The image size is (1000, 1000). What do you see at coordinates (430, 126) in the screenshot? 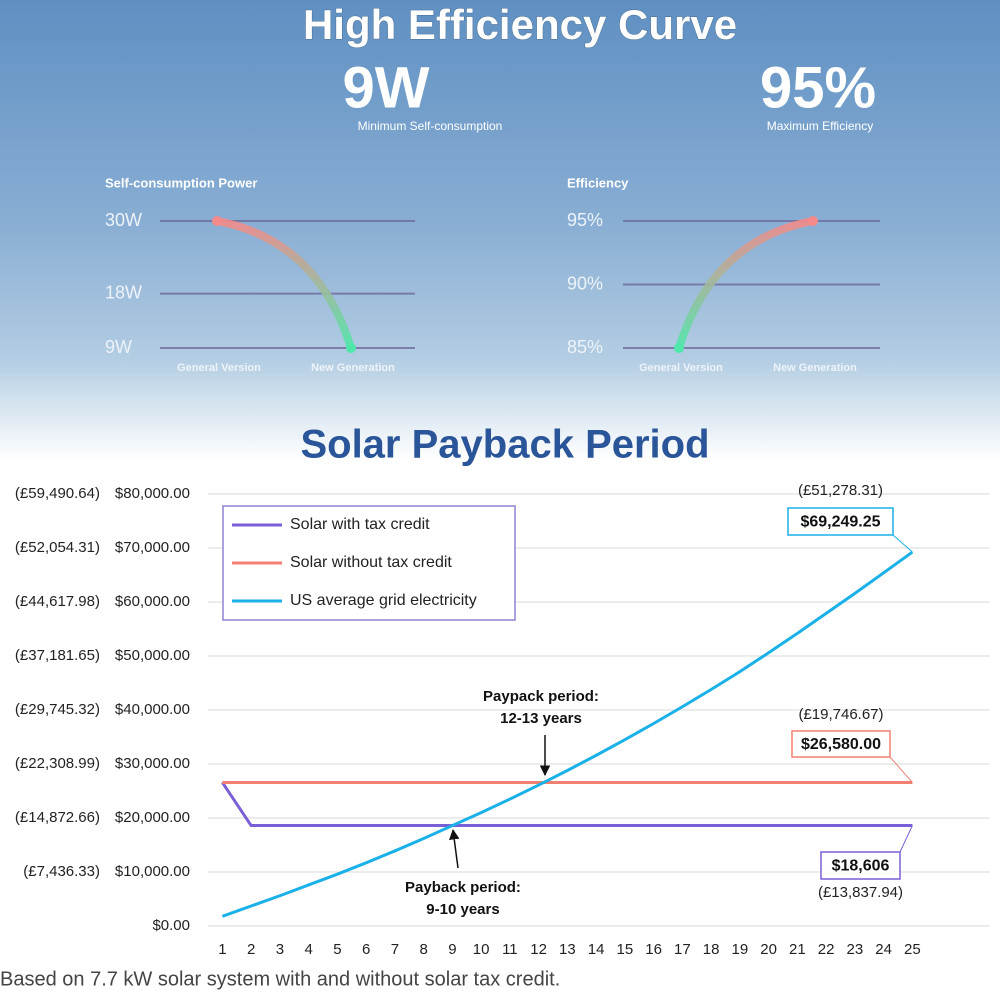
I see `highlight-label: Minimum Self-consumption` at bounding box center [430, 126].